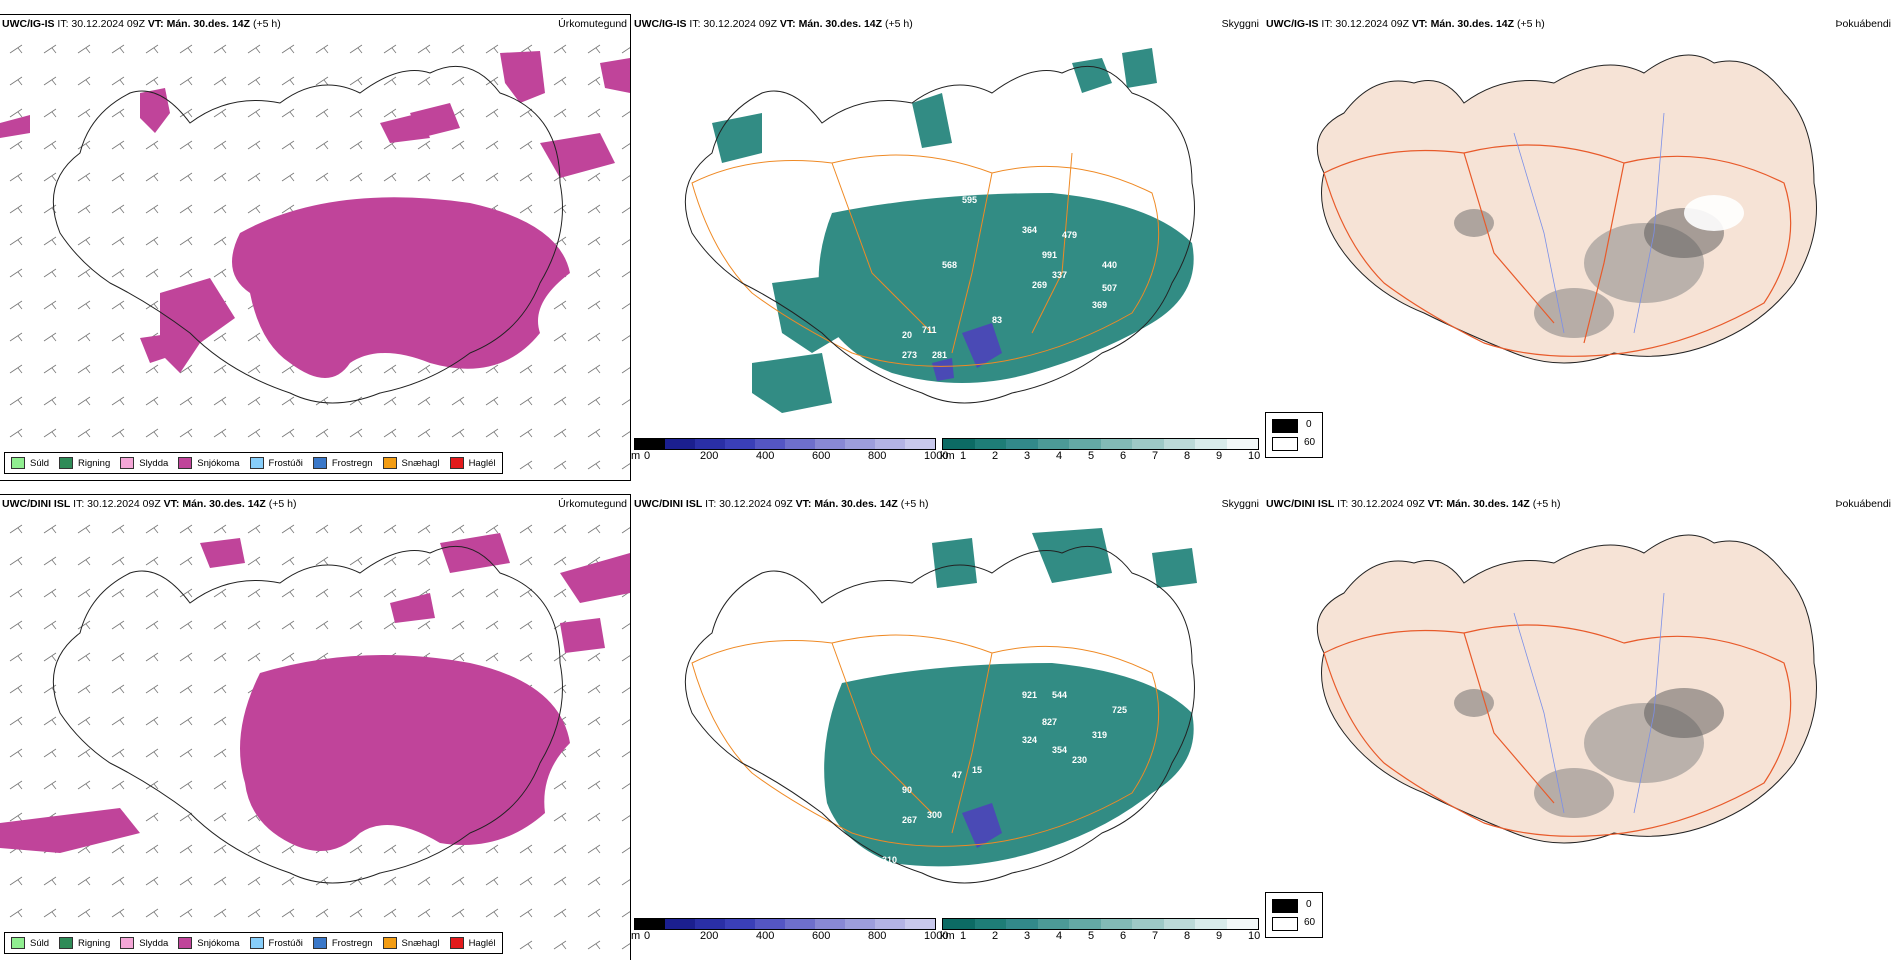 This screenshot has height=960, width=1900. I want to click on height-label: 479, so click(1069, 235).